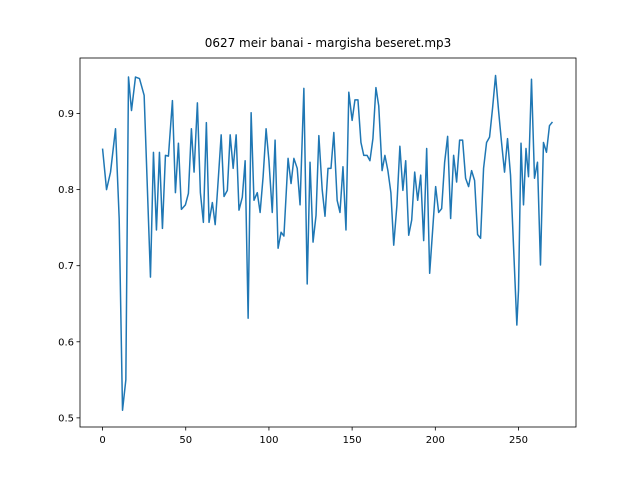 The image size is (640, 480). Describe the element at coordinates (66, 266) in the screenshot. I see `y-tick-label: 0.7` at that location.